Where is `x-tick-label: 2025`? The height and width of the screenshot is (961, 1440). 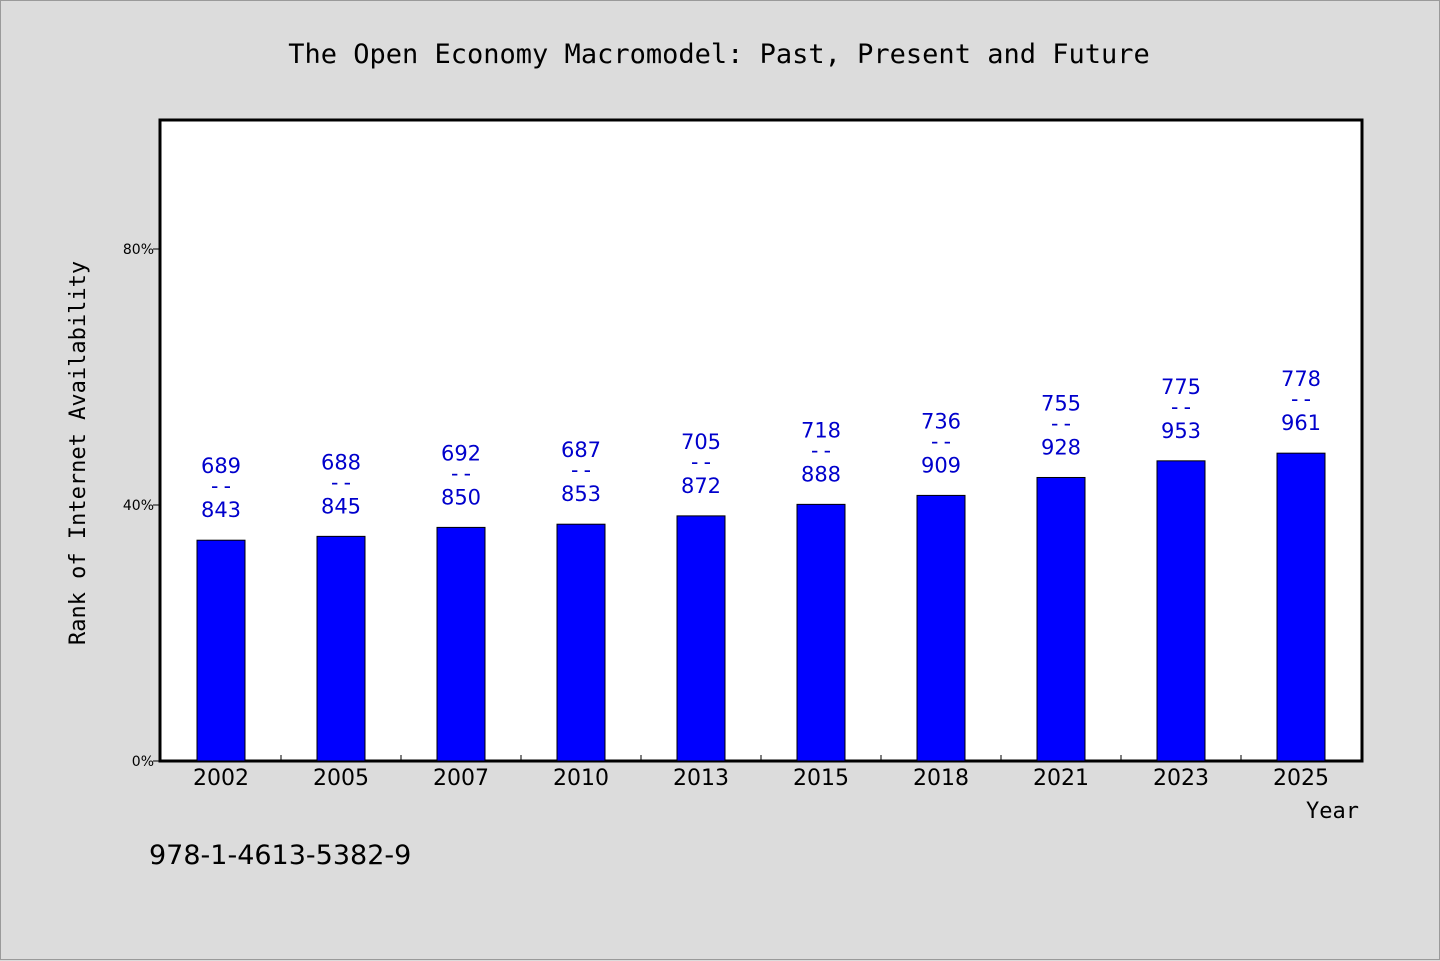 x-tick-label: 2025 is located at coordinates (1301, 778).